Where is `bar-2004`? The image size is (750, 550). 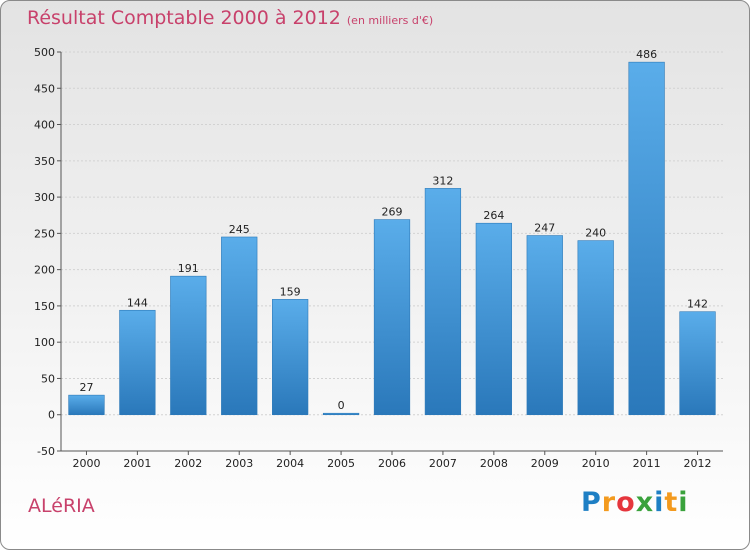 bar-2004 is located at coordinates (290, 357).